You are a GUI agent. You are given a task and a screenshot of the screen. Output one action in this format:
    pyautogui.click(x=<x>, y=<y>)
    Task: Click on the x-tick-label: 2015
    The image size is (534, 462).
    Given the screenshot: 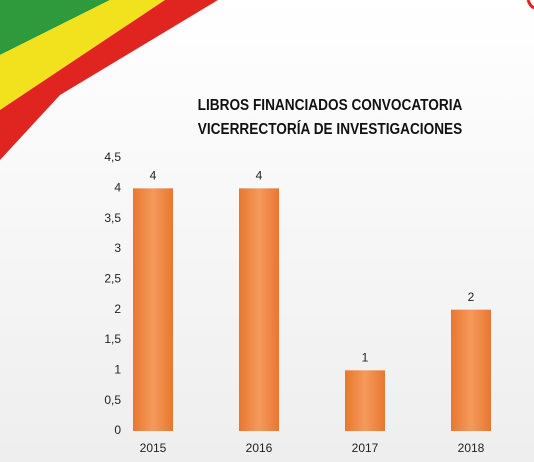 What is the action you would take?
    pyautogui.click(x=153, y=448)
    